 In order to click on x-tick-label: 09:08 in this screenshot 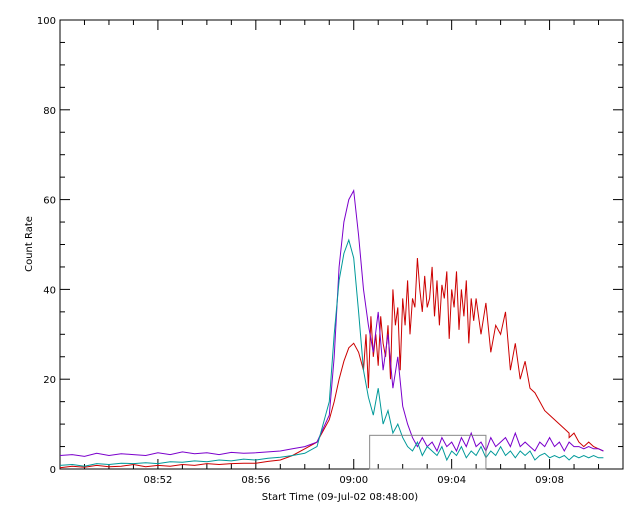, I will do `click(549, 480)`.